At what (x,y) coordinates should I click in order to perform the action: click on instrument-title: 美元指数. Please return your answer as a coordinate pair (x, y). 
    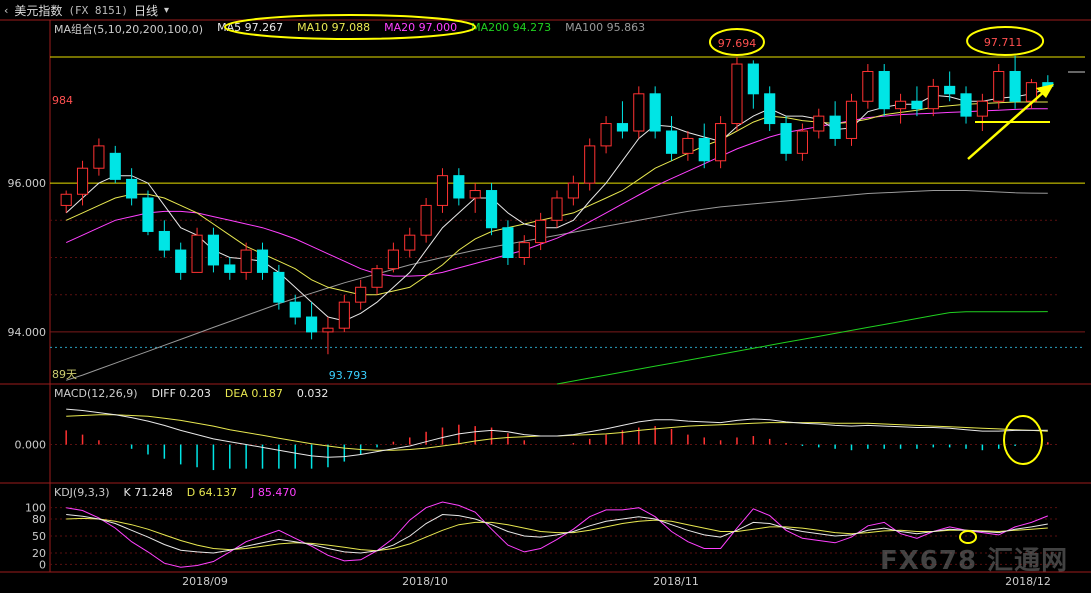
    Looking at the image, I should click on (38, 10).